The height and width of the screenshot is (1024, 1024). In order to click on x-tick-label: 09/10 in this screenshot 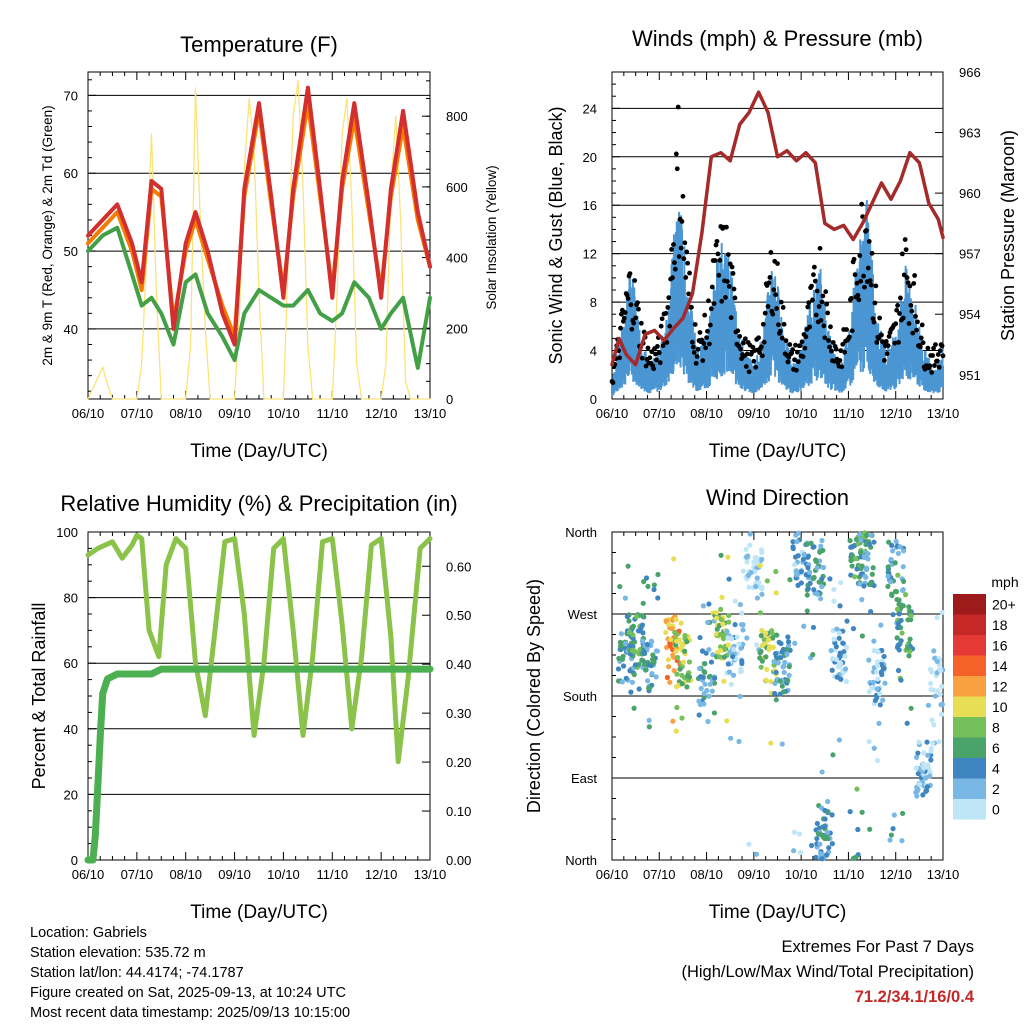, I will do `click(754, 874)`.